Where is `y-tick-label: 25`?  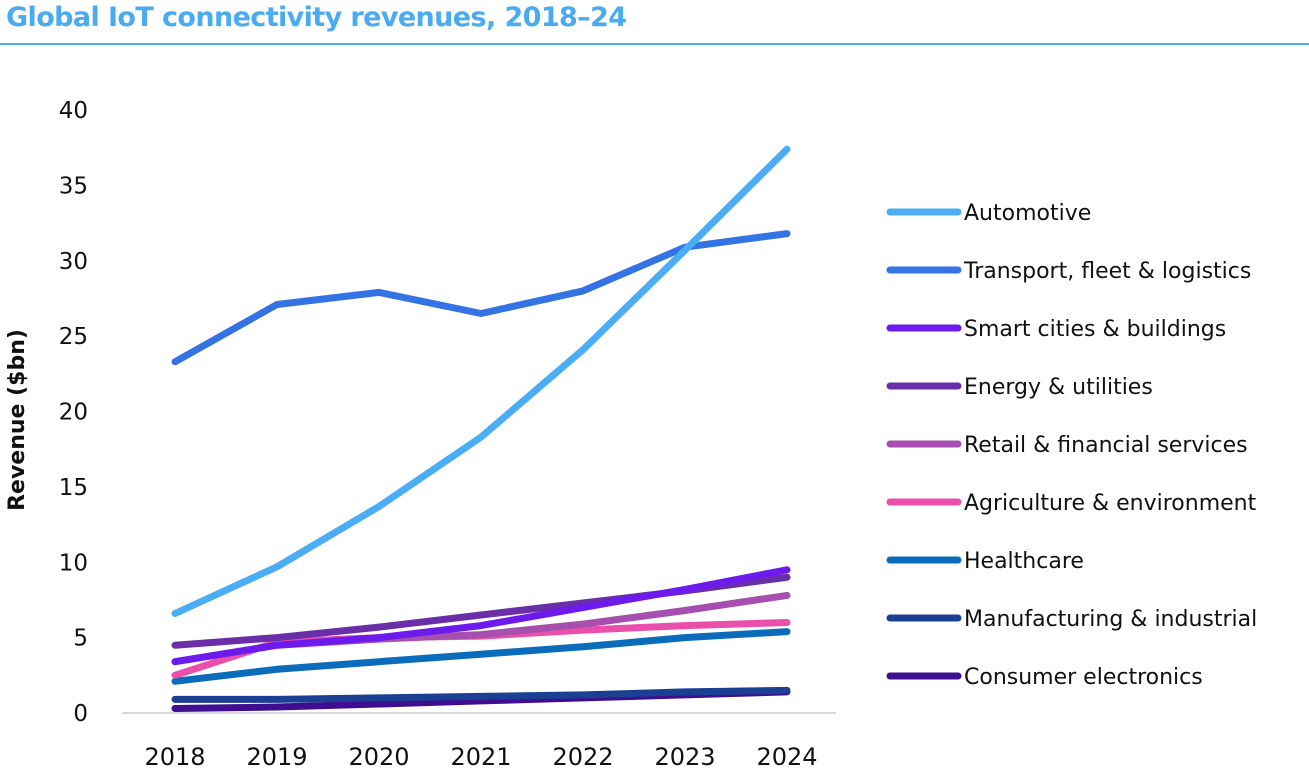 y-tick-label: 25 is located at coordinates (73, 337).